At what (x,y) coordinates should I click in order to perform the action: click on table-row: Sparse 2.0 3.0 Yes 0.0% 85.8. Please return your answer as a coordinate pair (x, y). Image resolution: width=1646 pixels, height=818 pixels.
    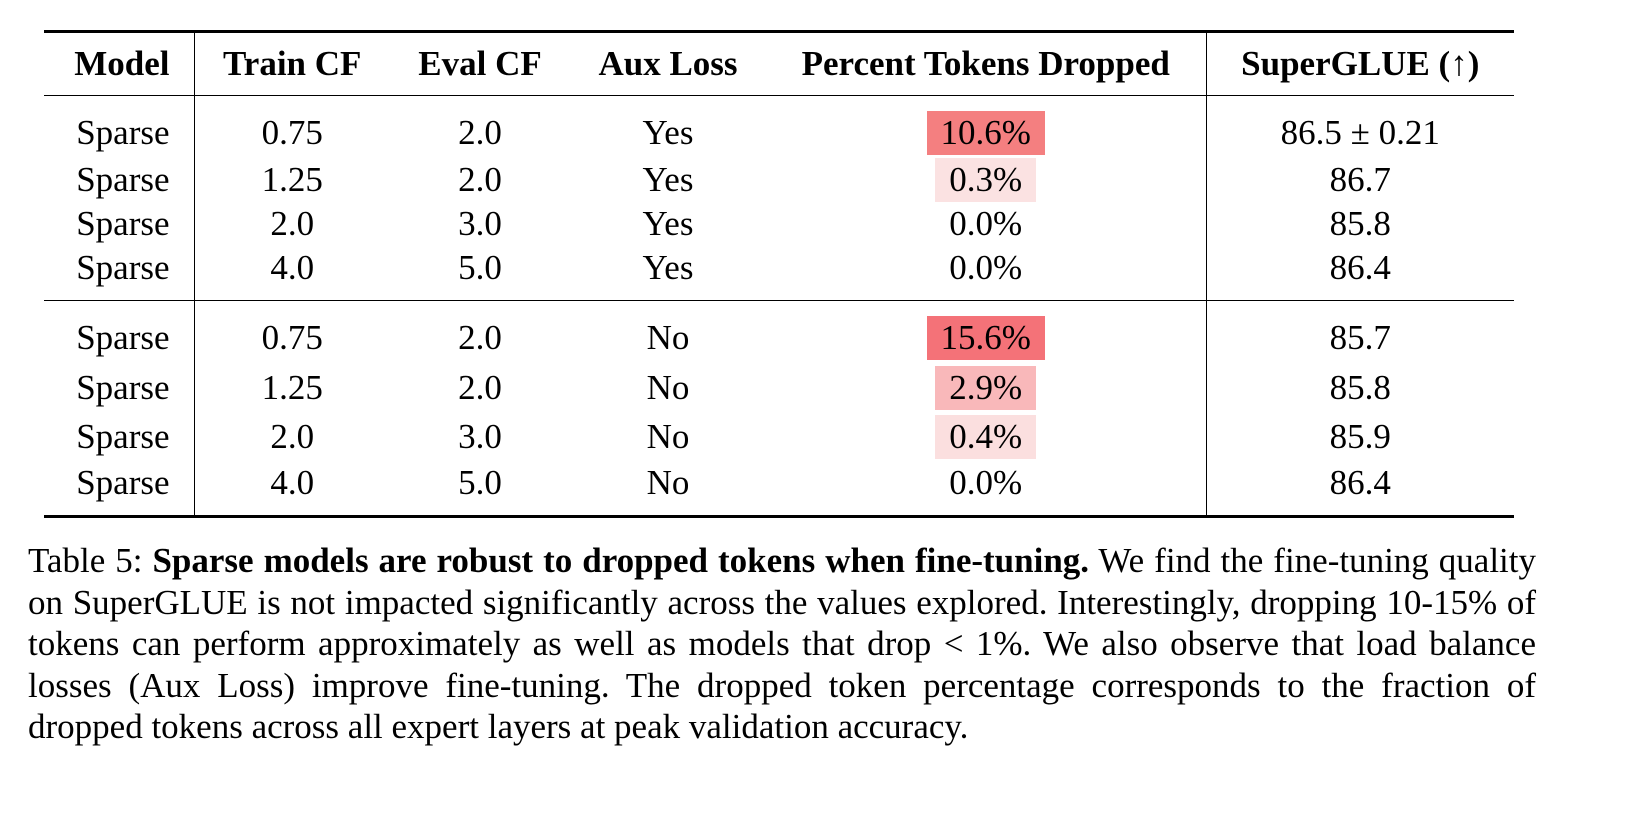
    Looking at the image, I should click on (779, 224).